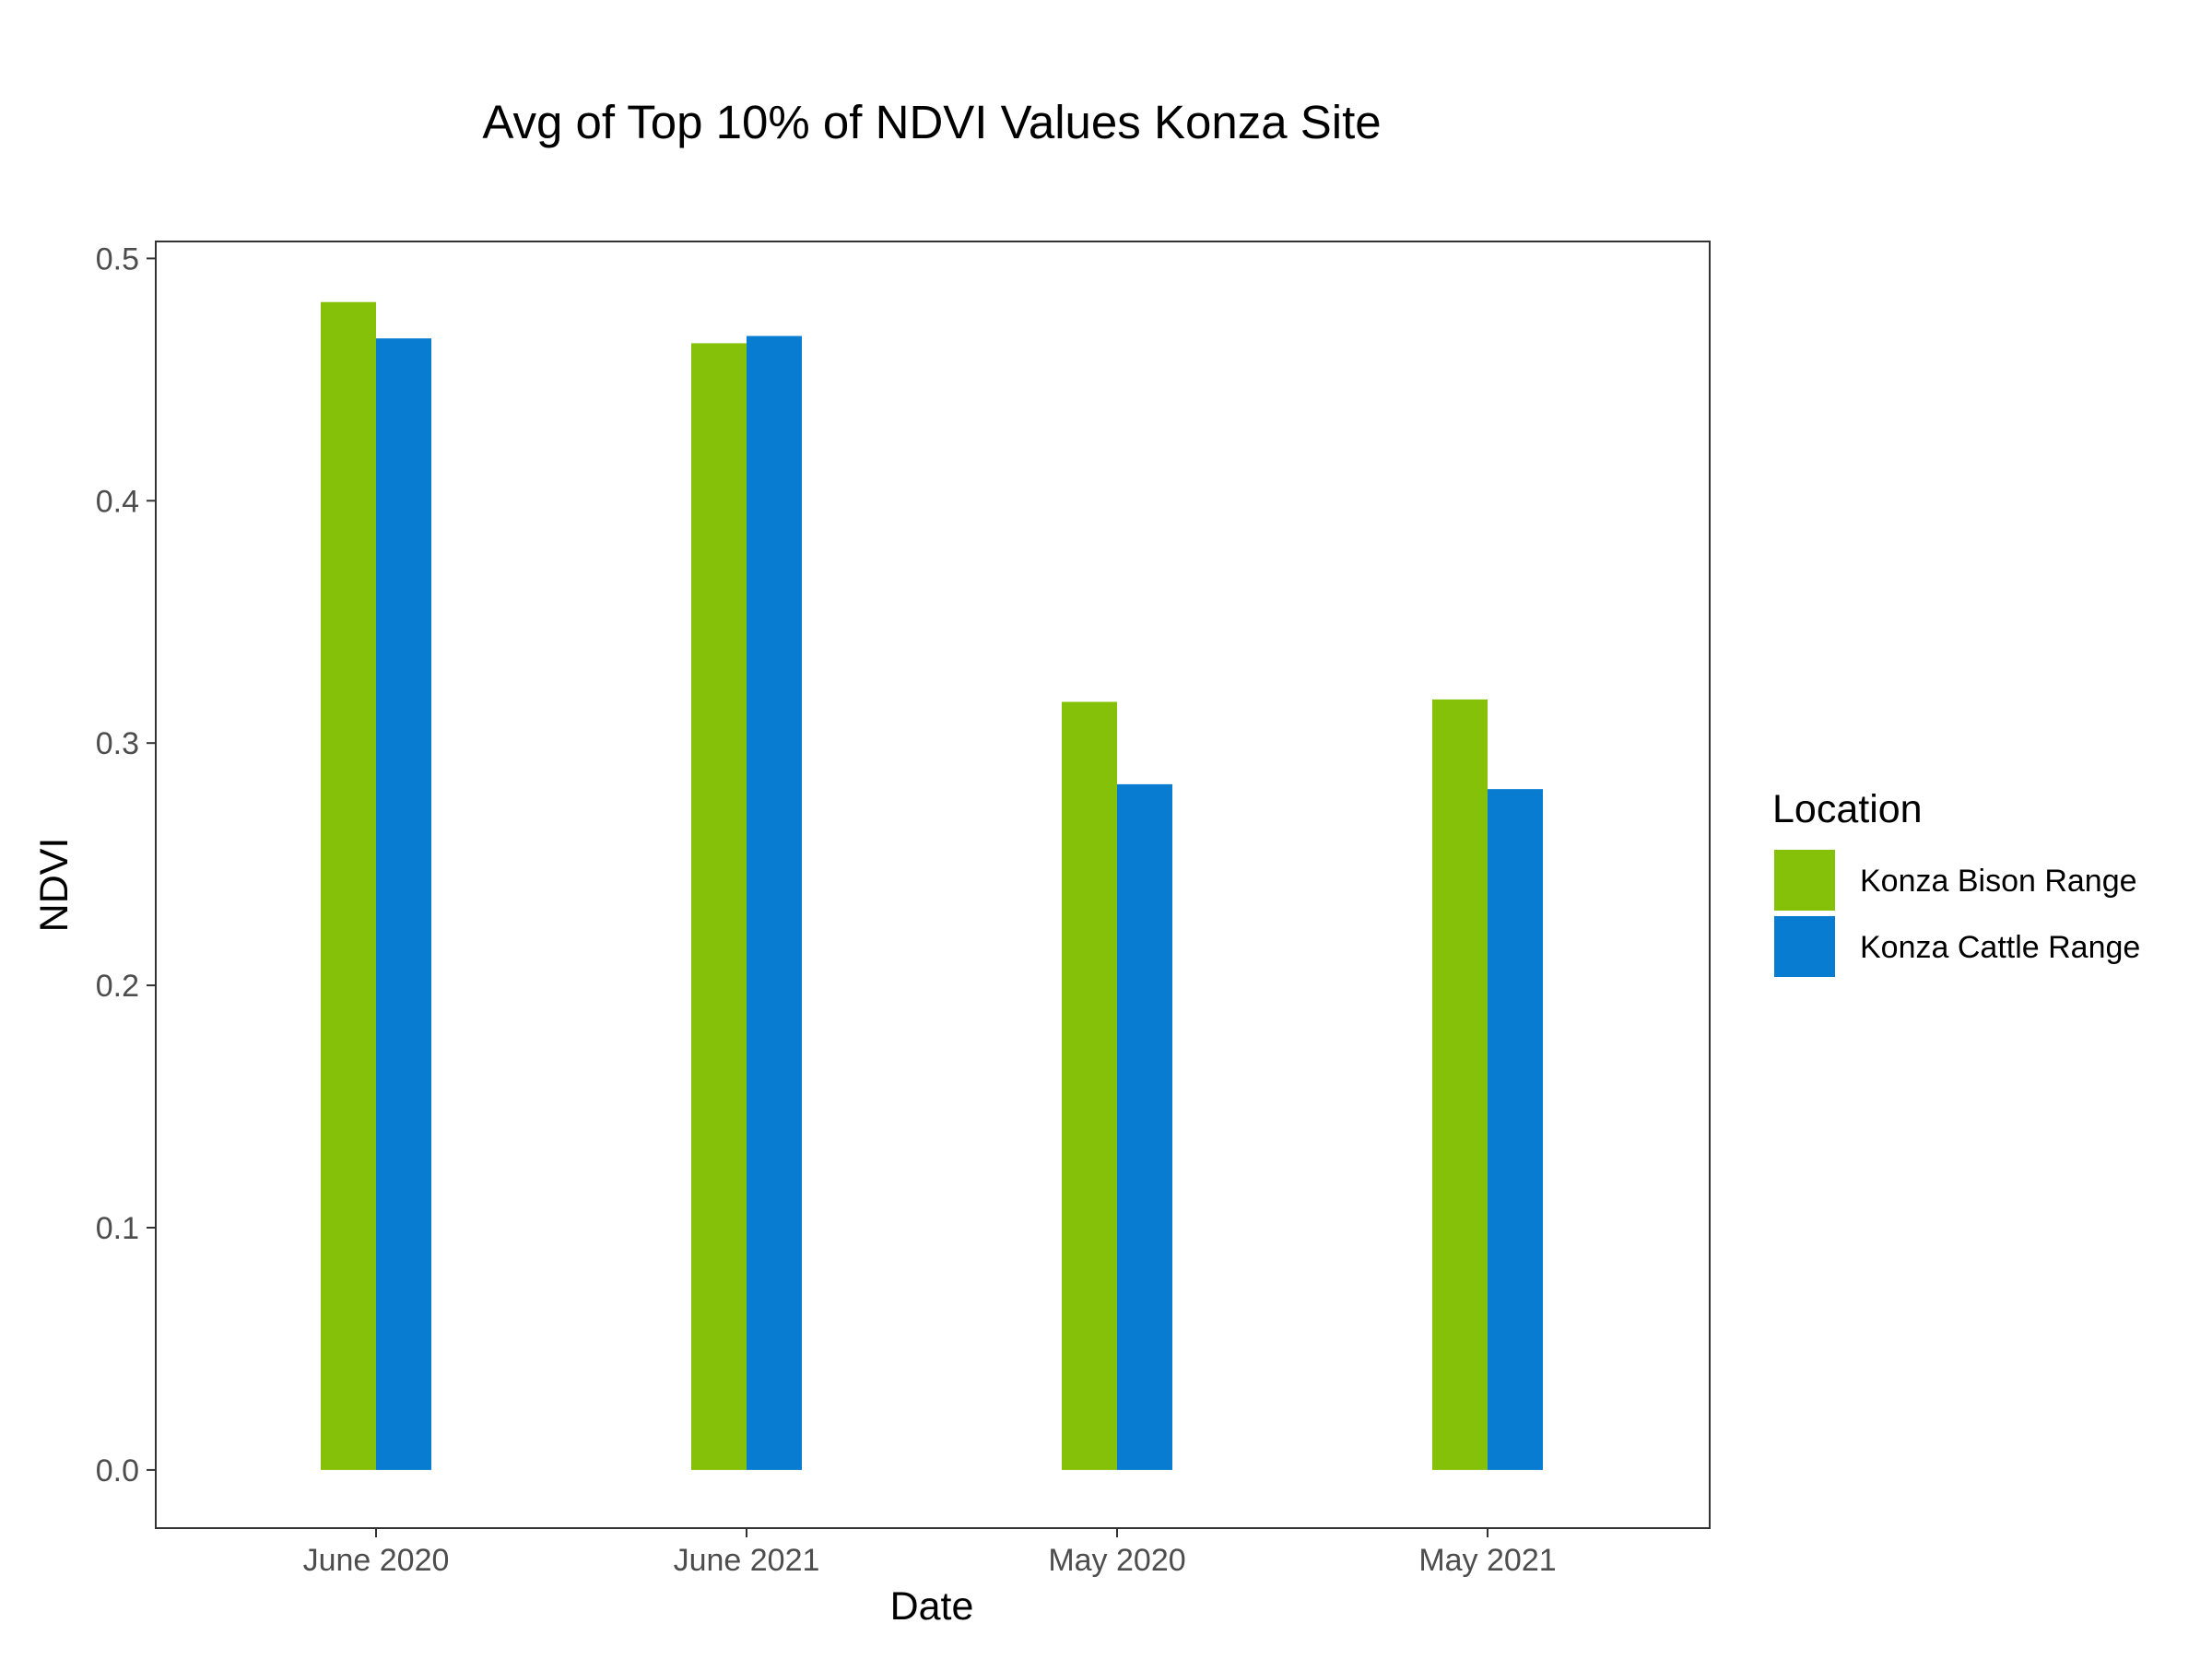  What do you see at coordinates (774, 902) in the screenshot?
I see `bar-konza-cattle-range-june-2021` at bounding box center [774, 902].